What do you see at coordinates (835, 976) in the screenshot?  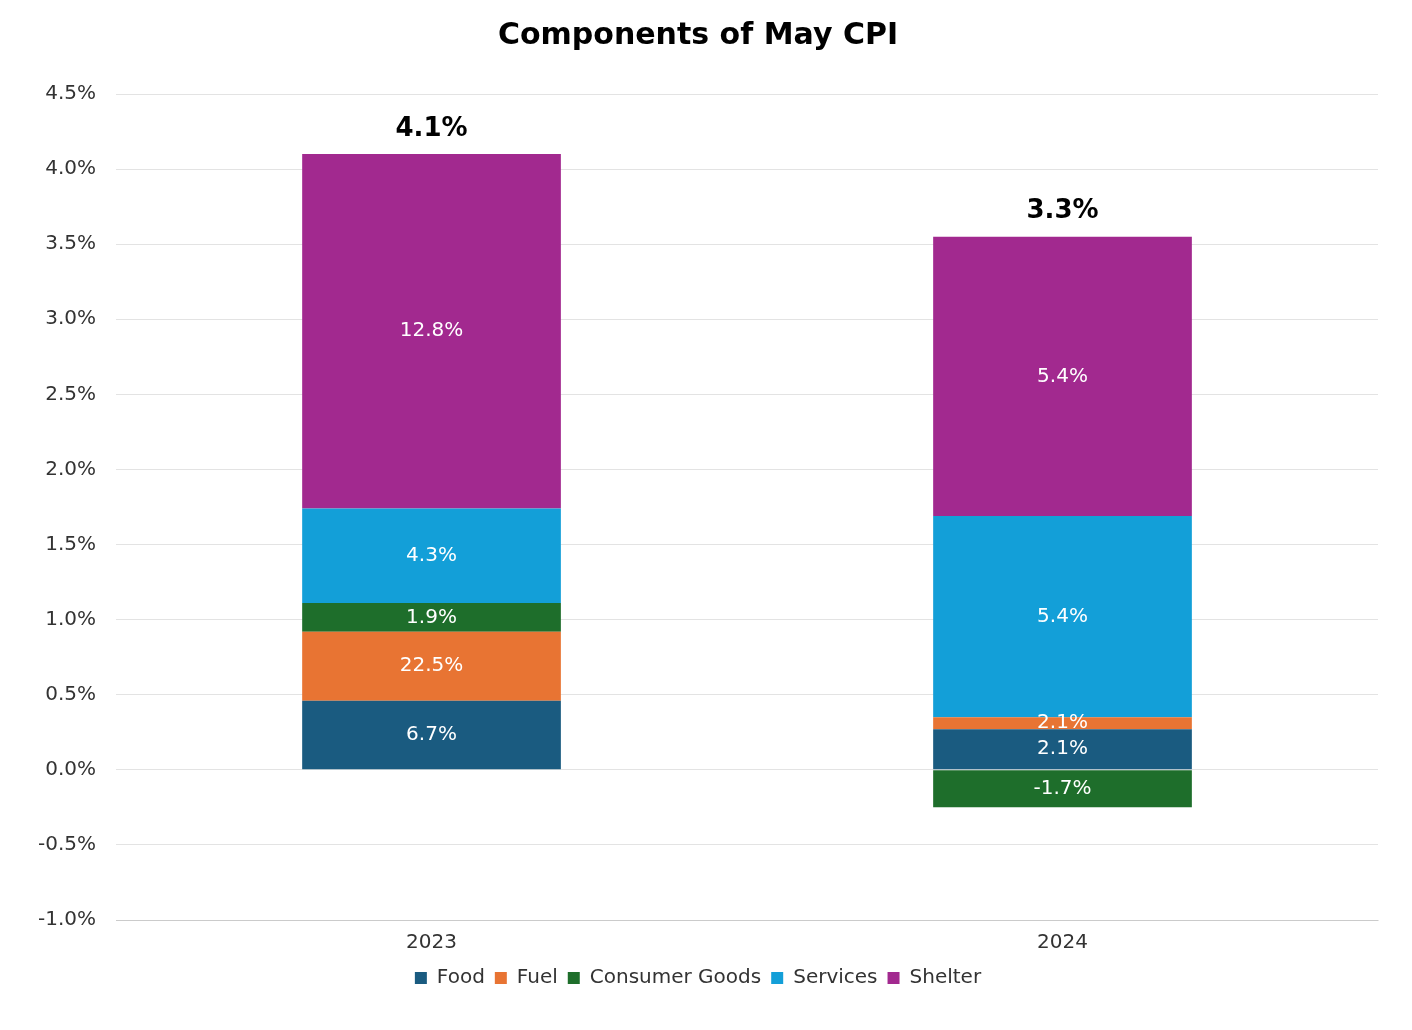 I see `legend-label: Services` at bounding box center [835, 976].